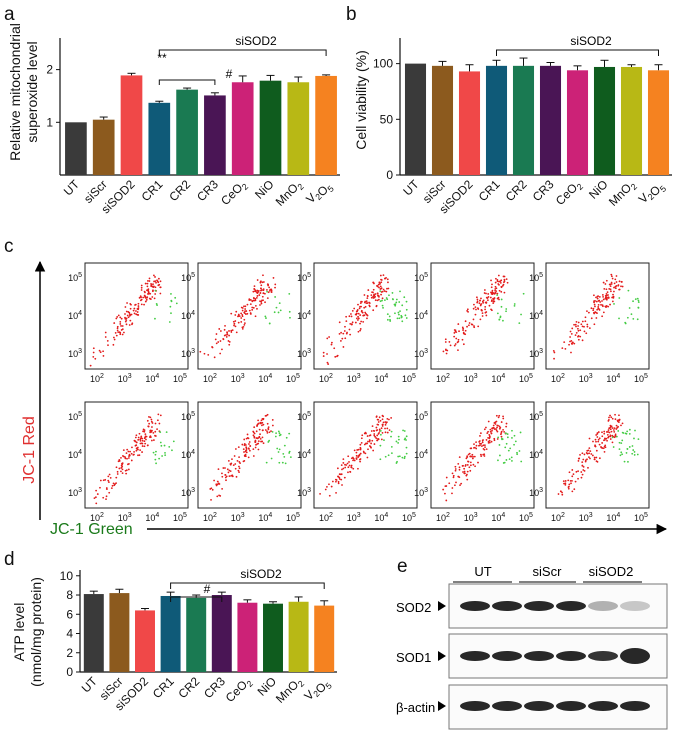 The image size is (676, 751). I want to click on blot-band, so click(603, 606).